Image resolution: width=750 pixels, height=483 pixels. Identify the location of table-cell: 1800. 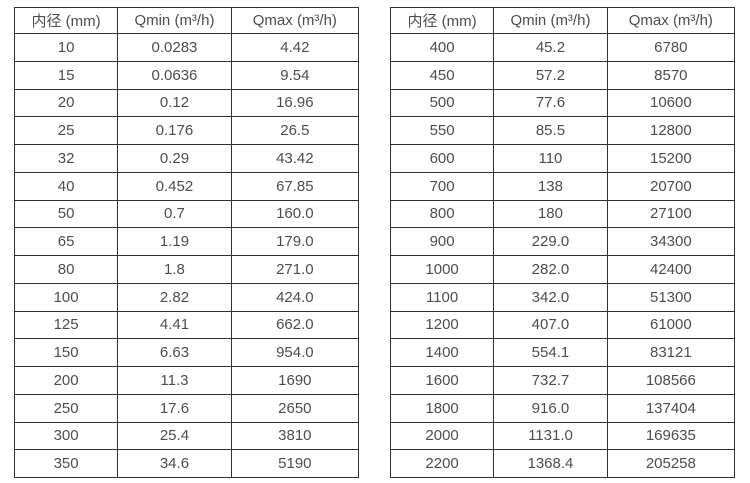
(442, 408).